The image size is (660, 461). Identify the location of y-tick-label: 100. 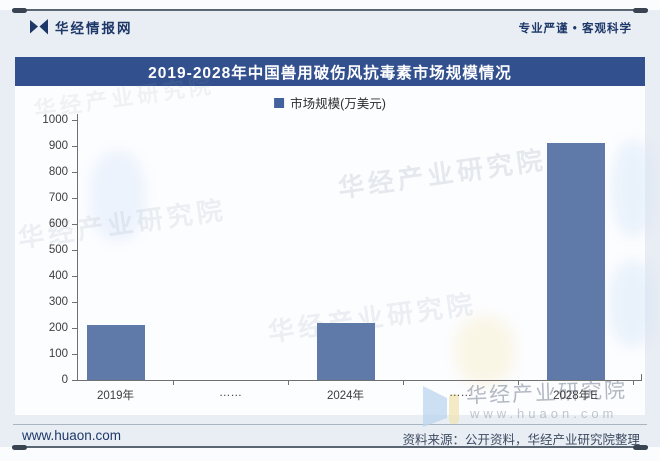
(58, 354).